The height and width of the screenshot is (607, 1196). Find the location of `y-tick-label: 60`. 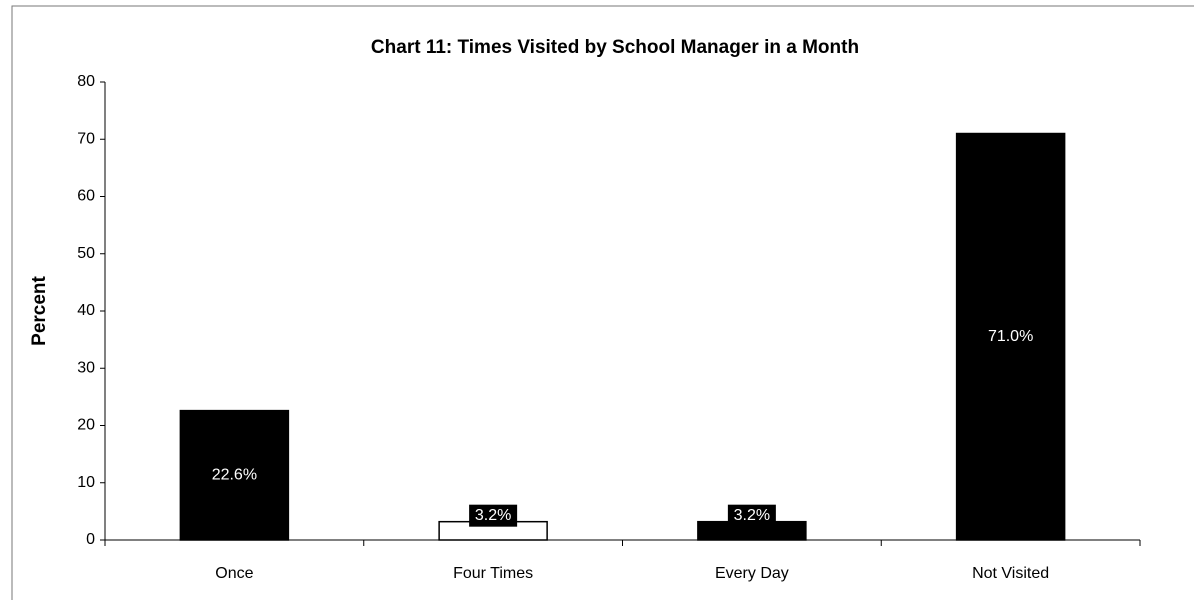

y-tick-label: 60 is located at coordinates (86, 196).